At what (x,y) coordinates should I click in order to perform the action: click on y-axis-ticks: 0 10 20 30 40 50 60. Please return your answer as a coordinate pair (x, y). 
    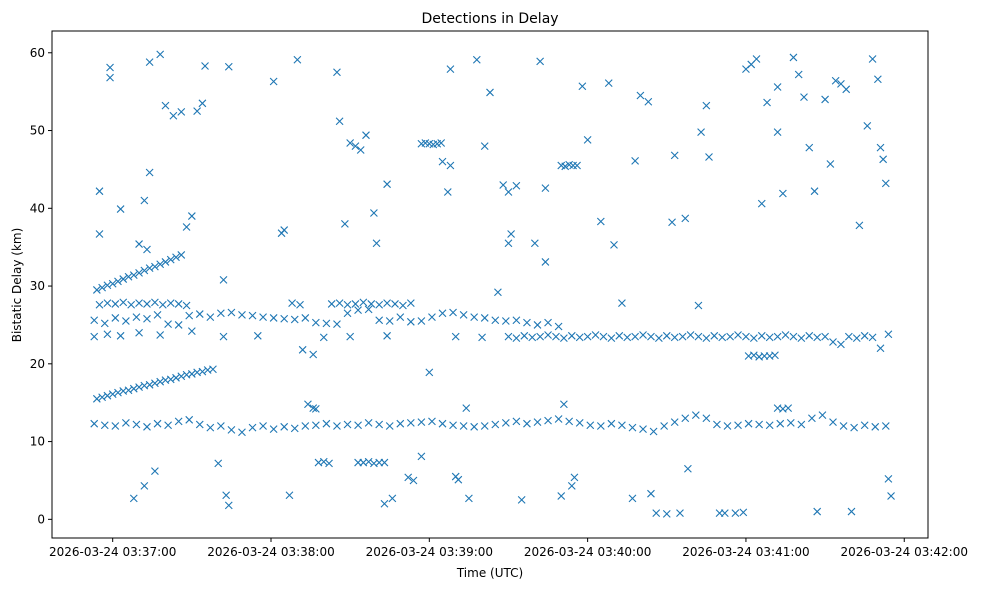
    Looking at the image, I should click on (41, 286).